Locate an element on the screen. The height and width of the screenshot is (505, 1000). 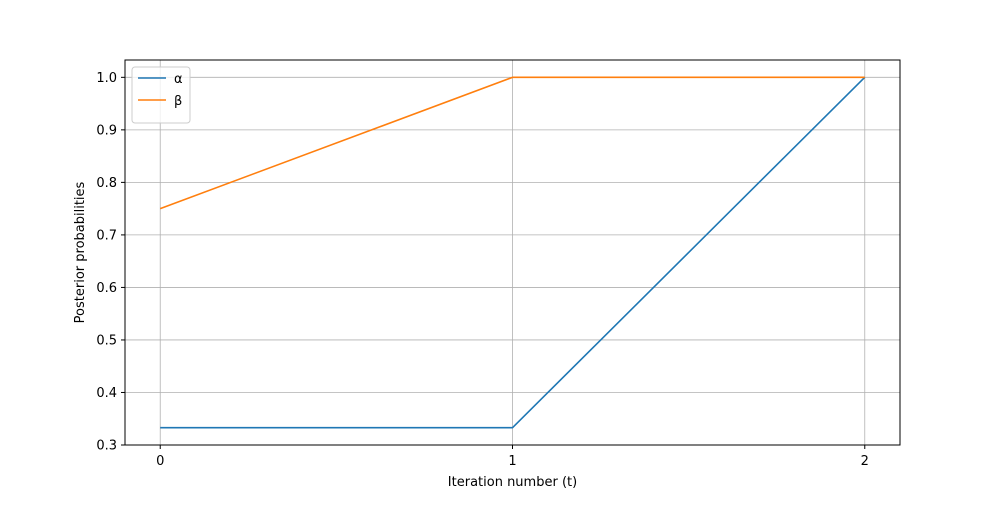
x-tick-label: 2 is located at coordinates (865, 461).